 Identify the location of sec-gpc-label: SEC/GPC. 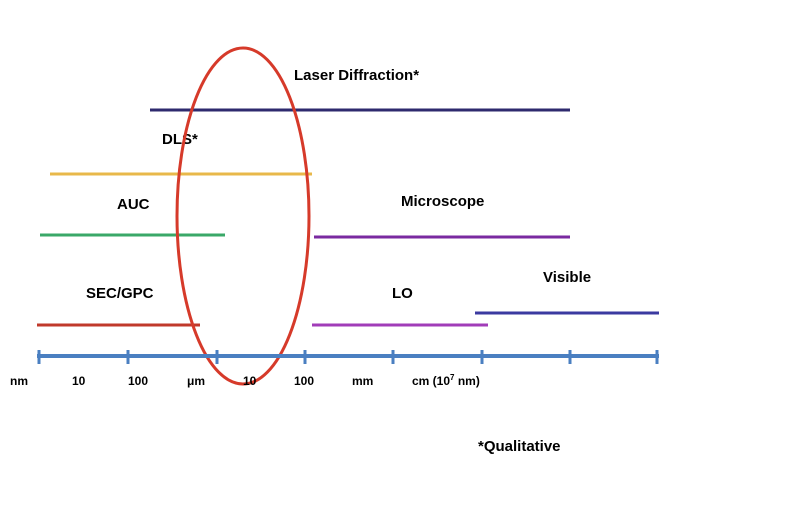
(120, 293).